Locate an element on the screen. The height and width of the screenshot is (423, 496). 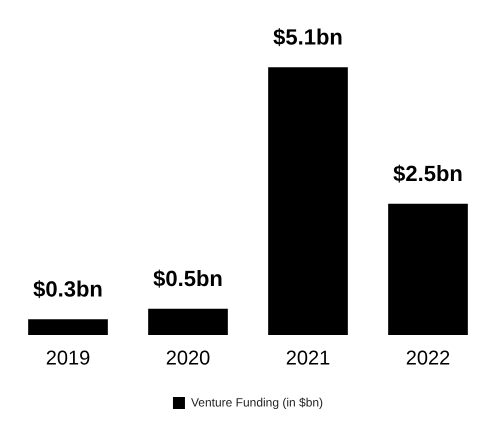
x-tick-label: 2022 is located at coordinates (428, 359).